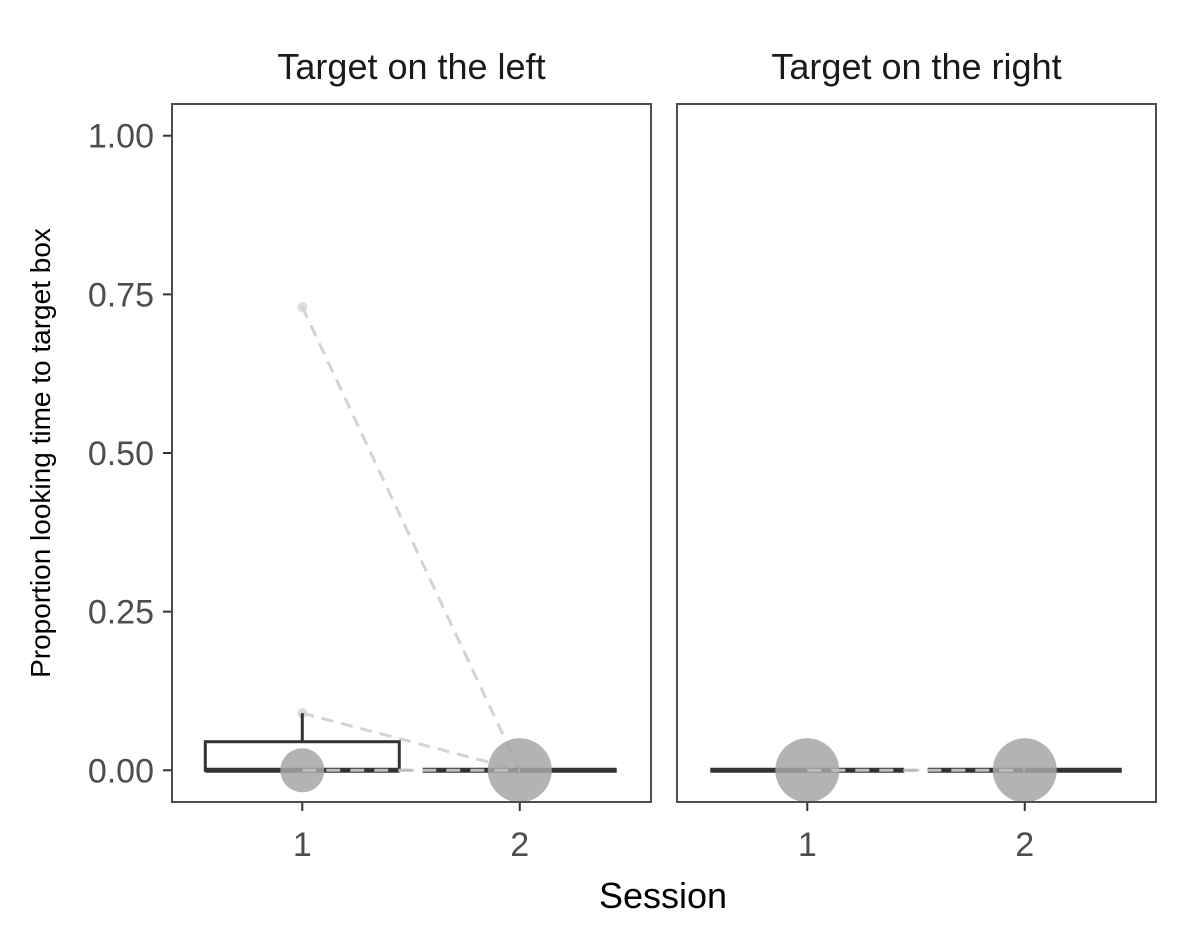 The height and width of the screenshot is (944, 1181). I want to click on y-tick-label: 0.75, so click(121, 295).